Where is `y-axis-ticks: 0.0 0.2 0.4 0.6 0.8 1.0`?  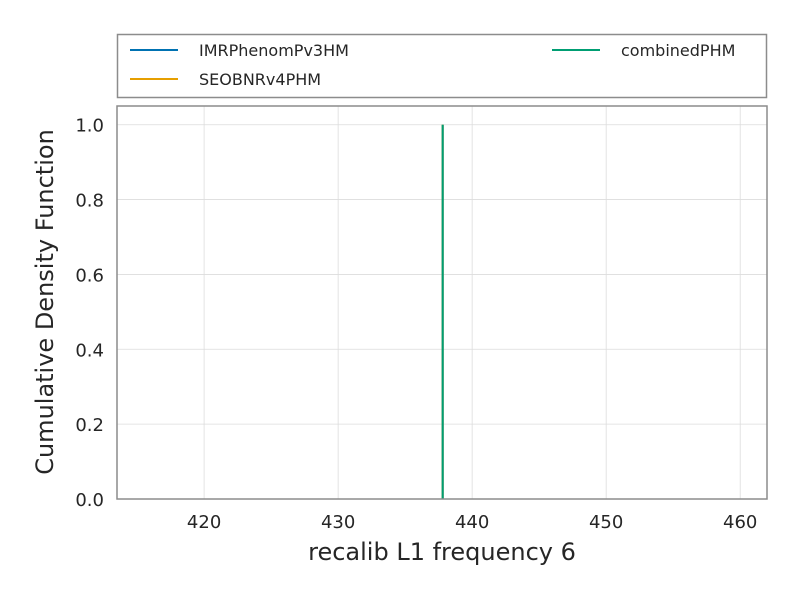
y-axis-ticks: 0.0 0.2 0.4 0.6 0.8 1.0 is located at coordinates (89, 313).